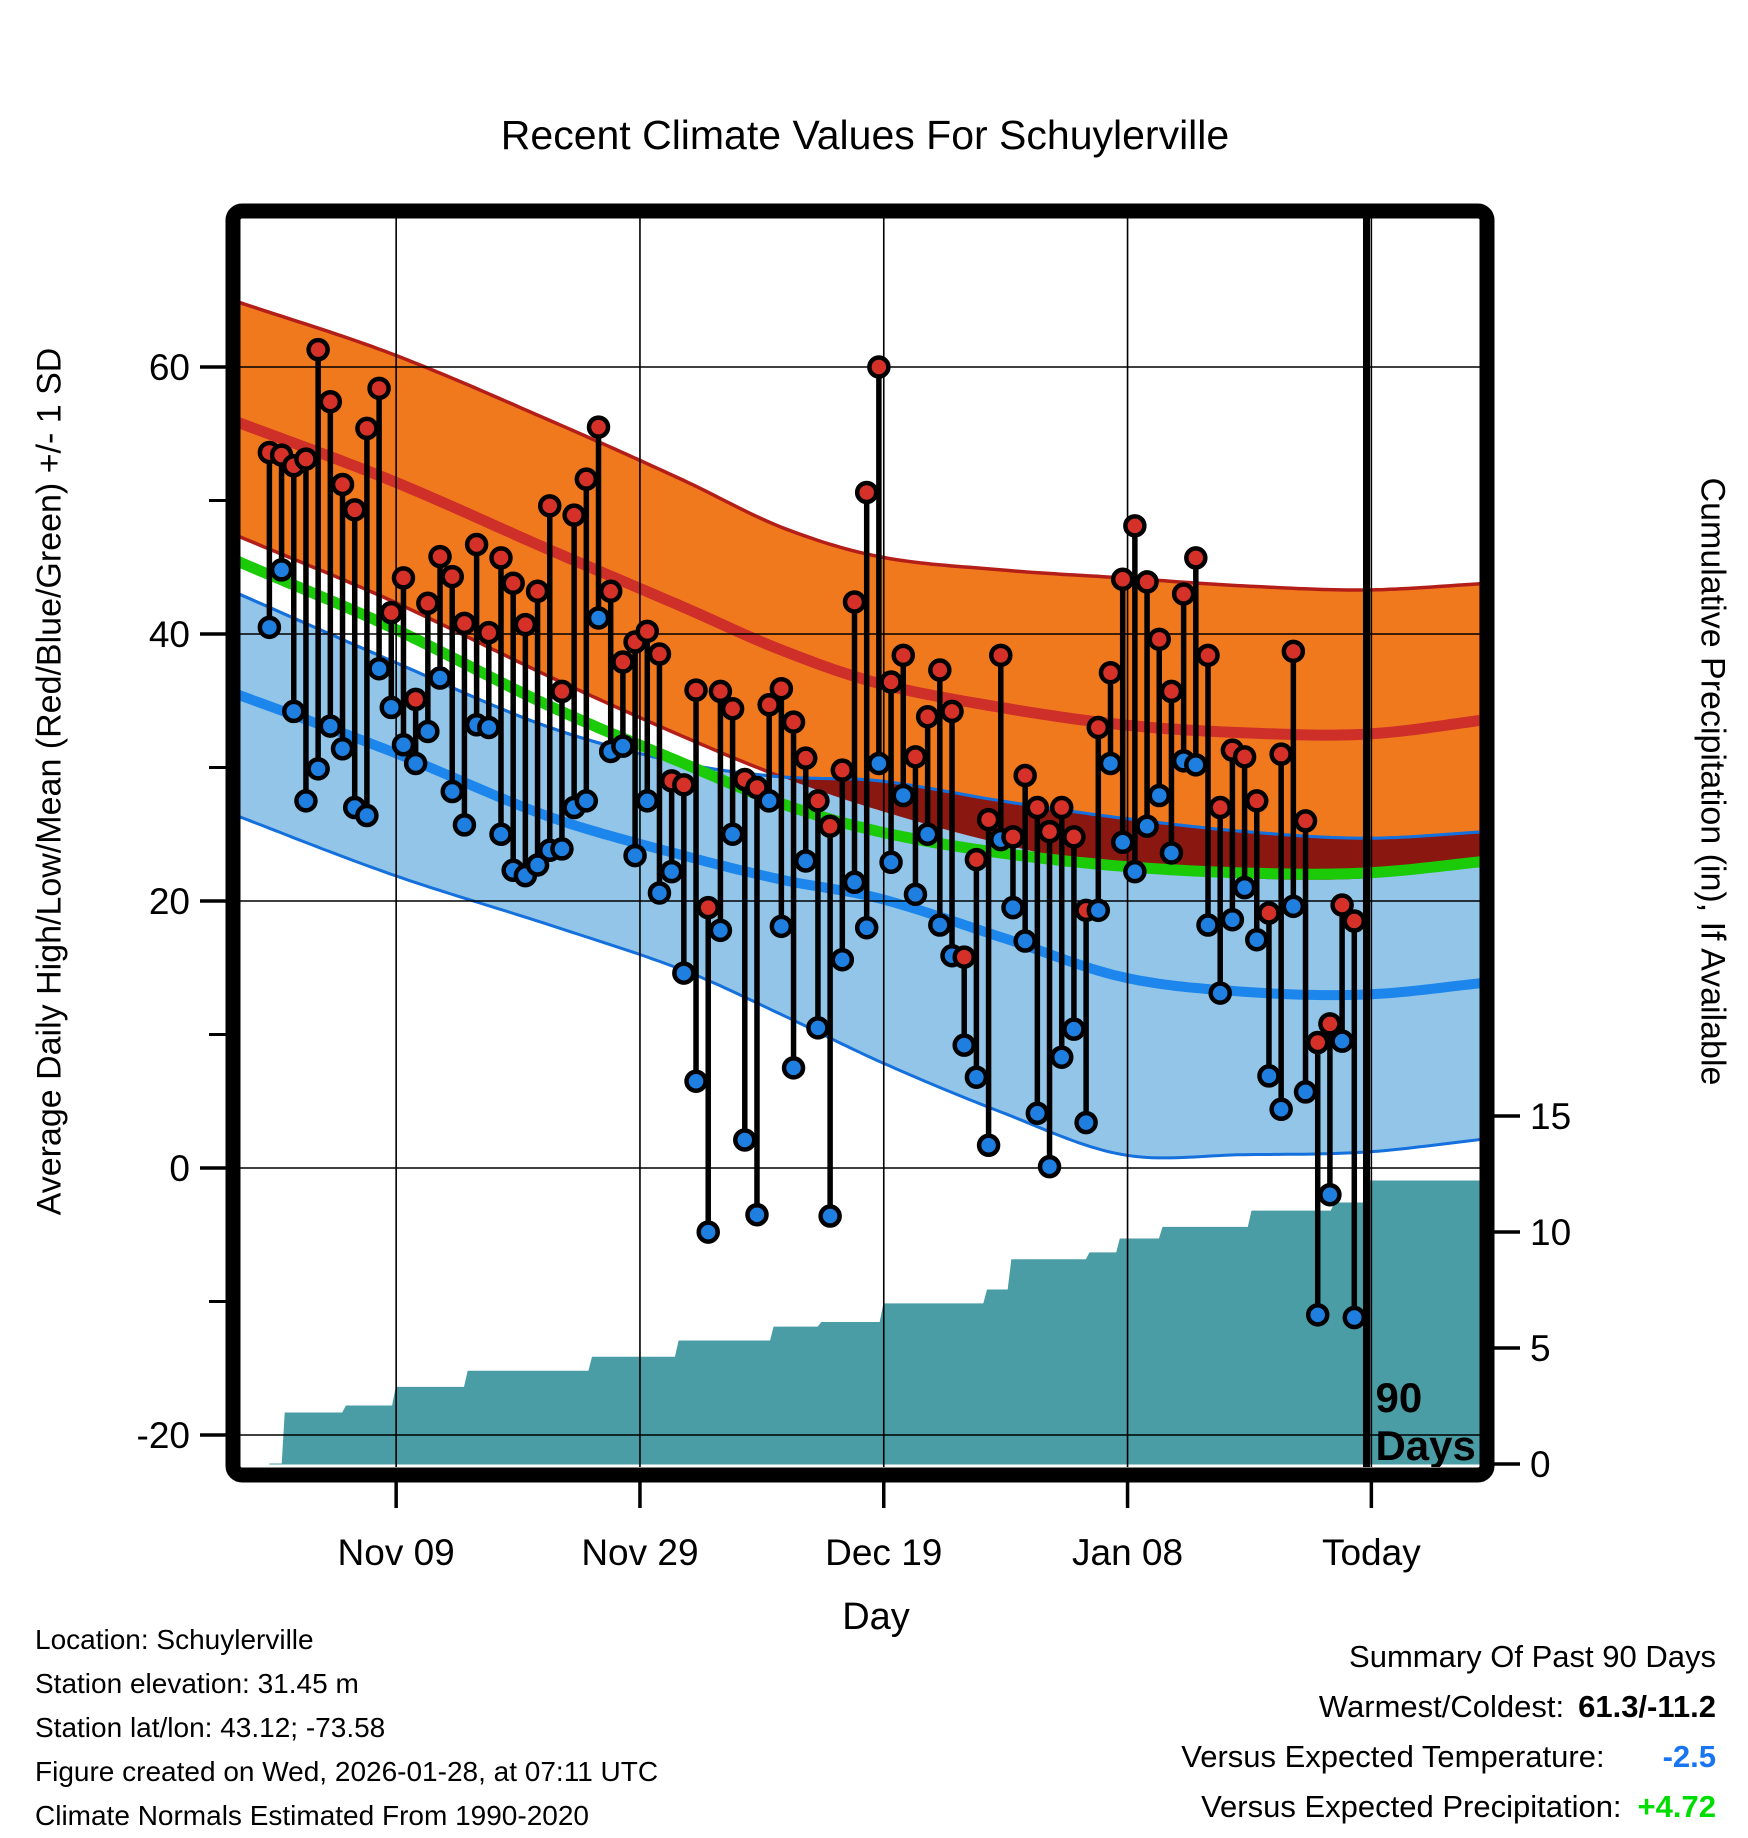 This screenshot has height=1838, width=1748. What do you see at coordinates (1647, 1706) in the screenshot?
I see `warmest-coldest-value: 61.3/-11.2` at bounding box center [1647, 1706].